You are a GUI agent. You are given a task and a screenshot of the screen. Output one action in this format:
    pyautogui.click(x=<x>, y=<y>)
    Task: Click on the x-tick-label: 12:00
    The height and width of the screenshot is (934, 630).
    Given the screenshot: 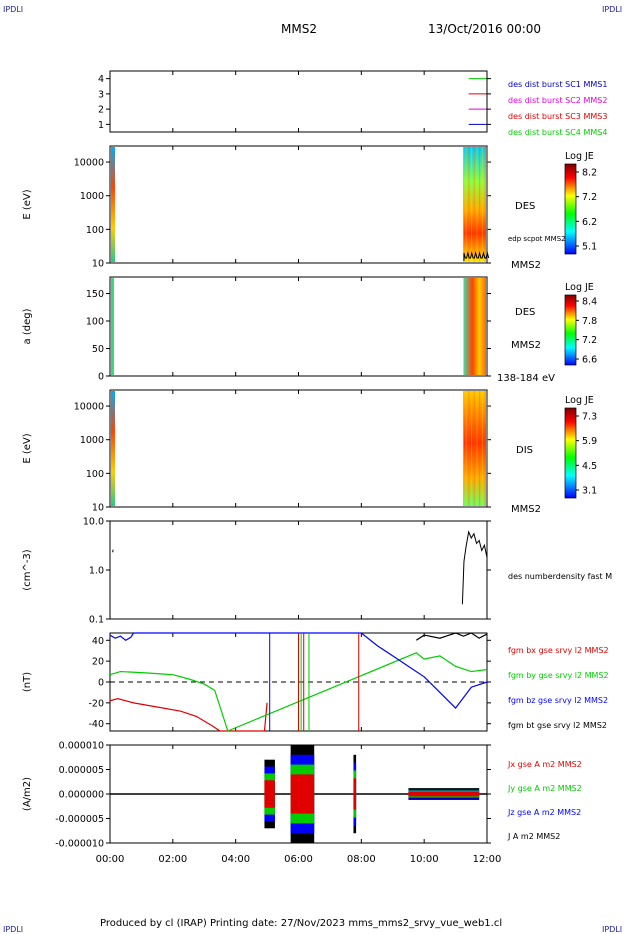 What is the action you would take?
    pyautogui.click(x=487, y=859)
    